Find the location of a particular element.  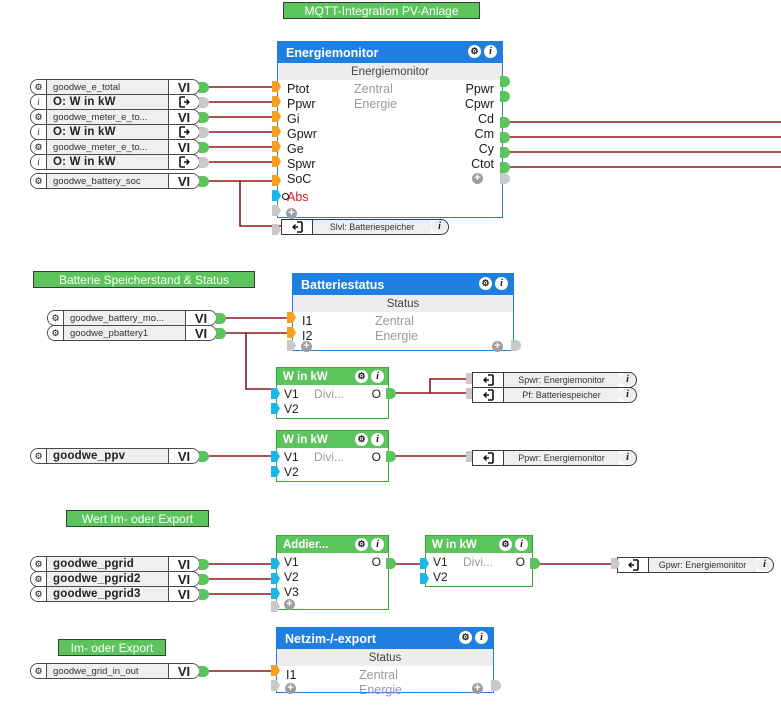

target-pill-gpwr-energiemonitor: Gpwr: Energiemonitor i is located at coordinates (695, 565).